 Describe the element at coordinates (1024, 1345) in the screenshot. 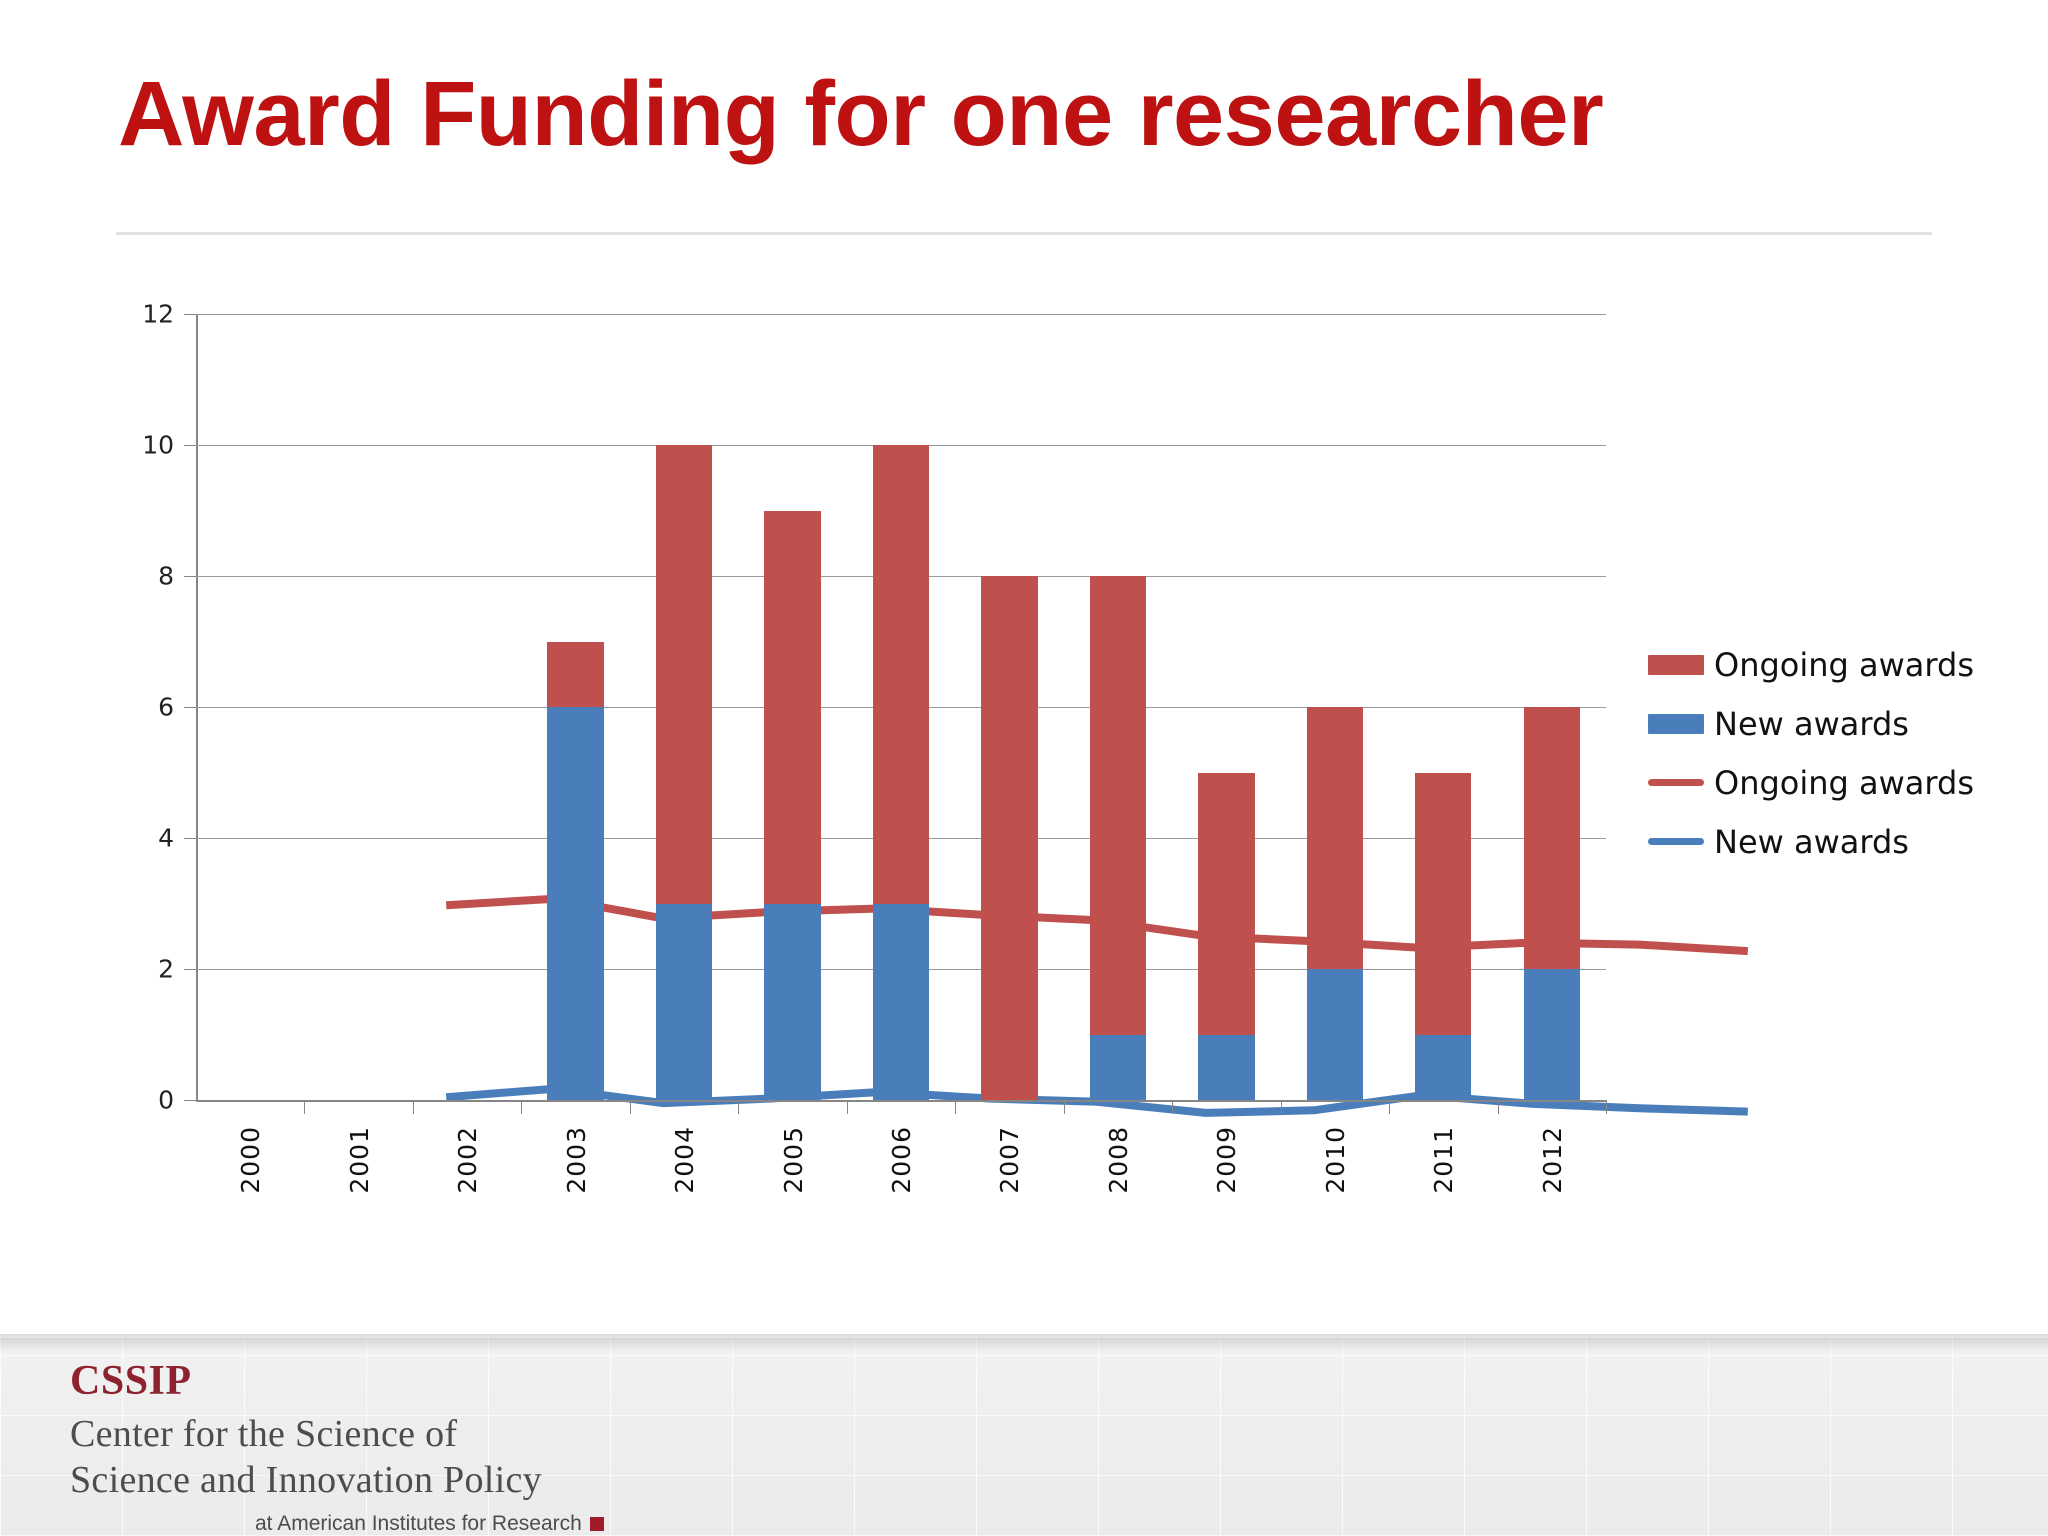

I see `footer-shadow` at that location.